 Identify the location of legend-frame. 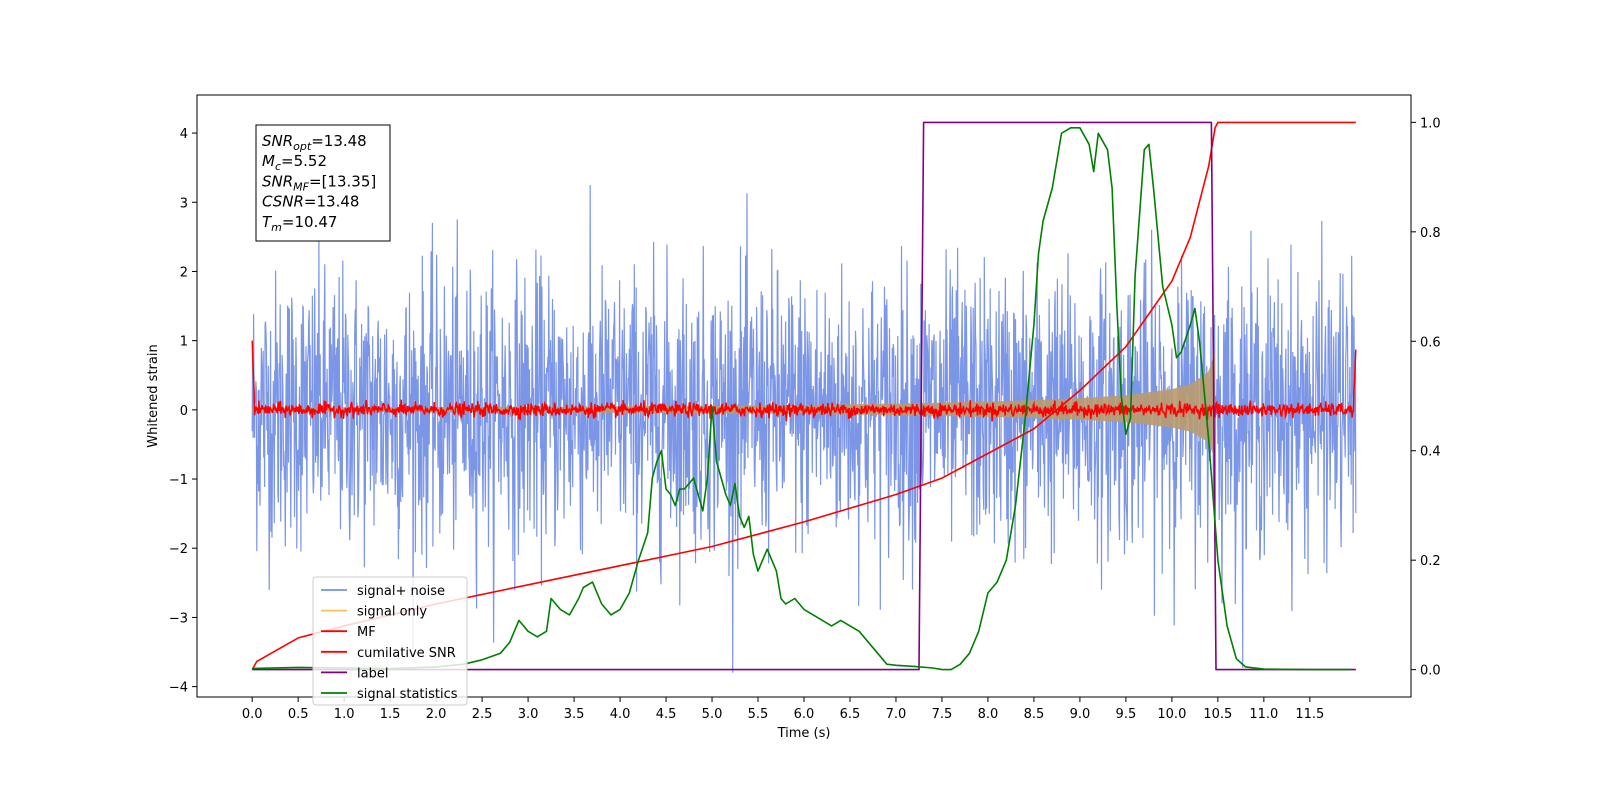
(390, 641).